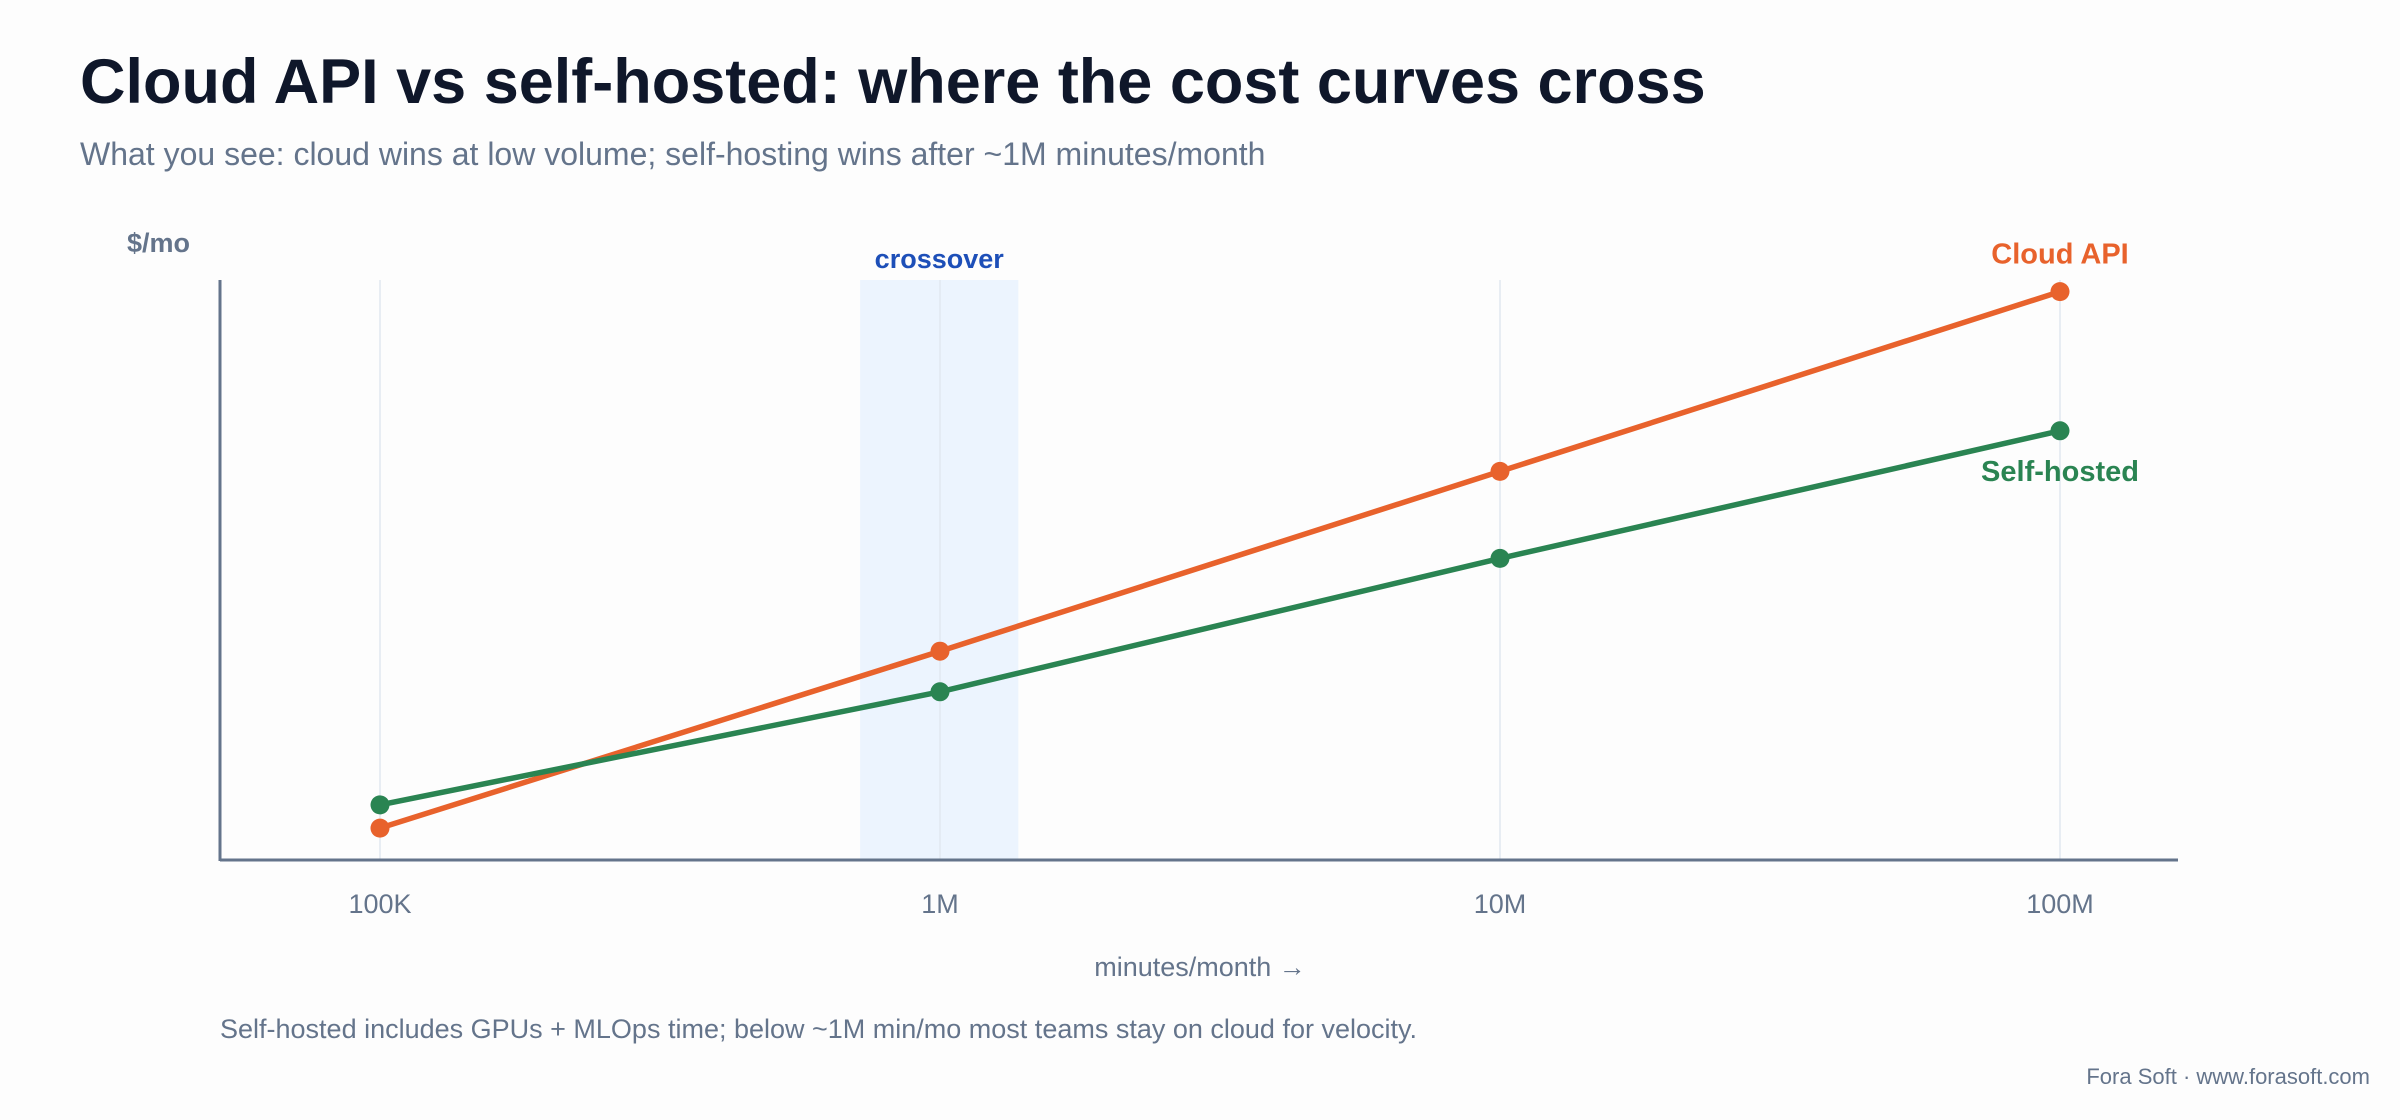  What do you see at coordinates (2059, 255) in the screenshot?
I see `cloud-api-series-label: Cloud API` at bounding box center [2059, 255].